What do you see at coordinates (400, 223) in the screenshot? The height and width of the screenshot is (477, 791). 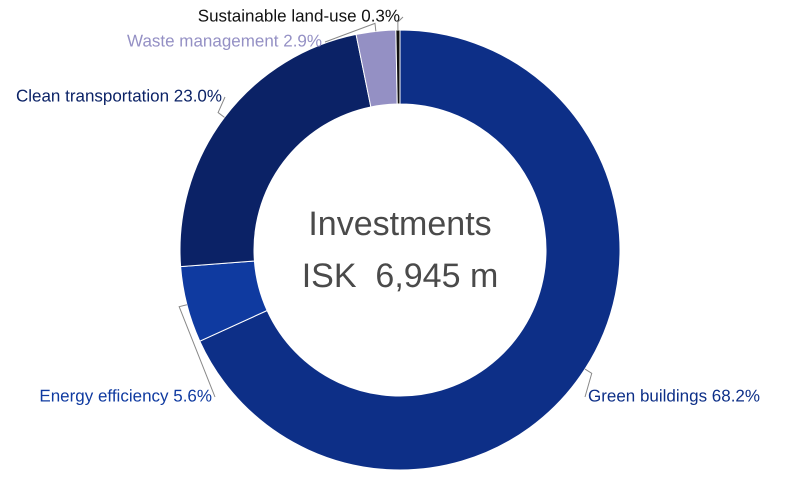 I see `text: Investments` at bounding box center [400, 223].